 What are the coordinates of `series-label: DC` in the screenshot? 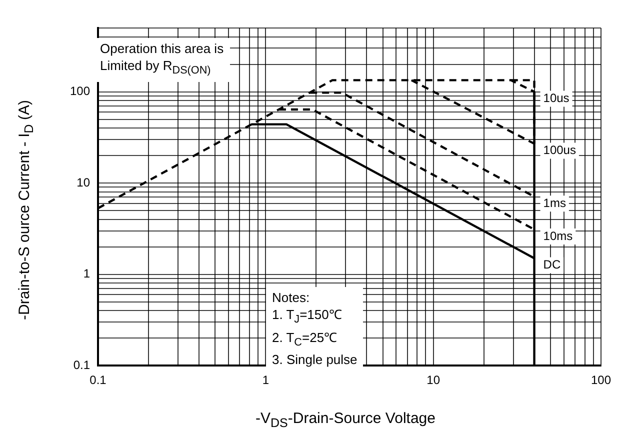 It's located at (552, 265).